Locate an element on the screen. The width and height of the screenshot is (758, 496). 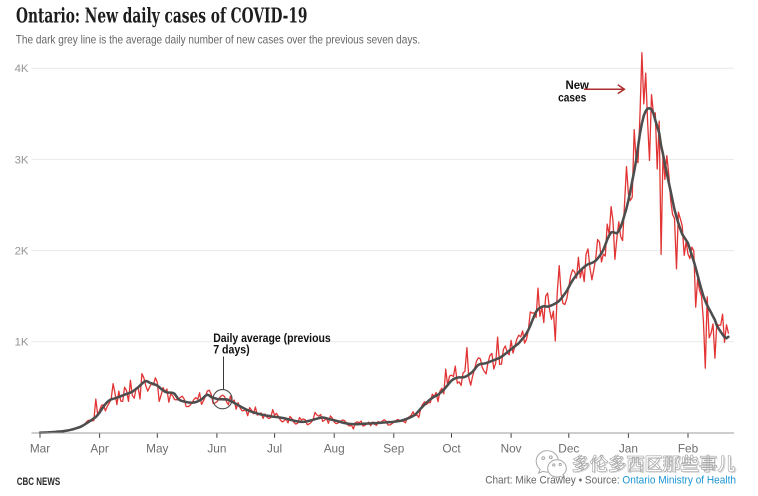
y-tick-label: 3K is located at coordinates (22, 160).